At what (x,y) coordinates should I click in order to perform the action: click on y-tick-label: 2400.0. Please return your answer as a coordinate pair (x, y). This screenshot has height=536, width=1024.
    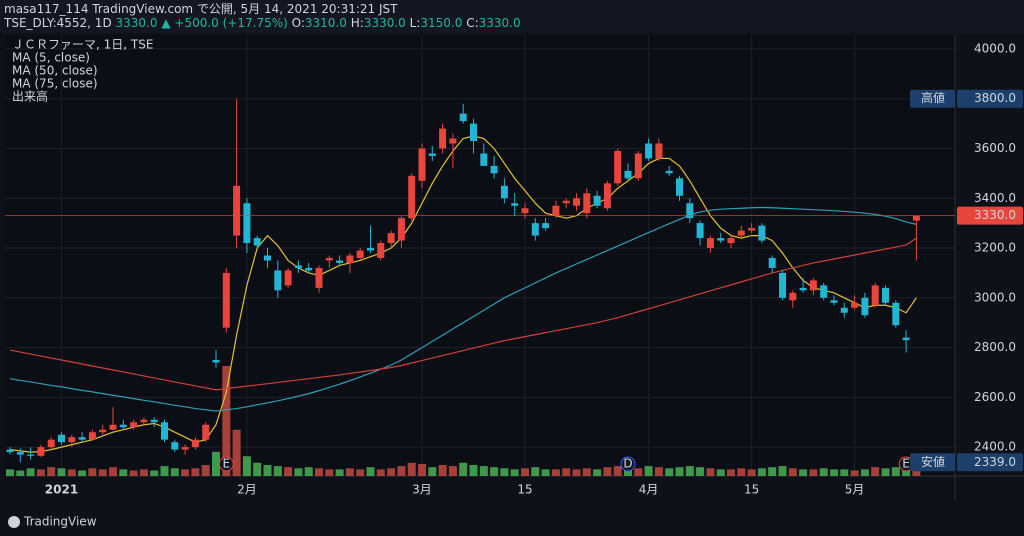
    Looking at the image, I should click on (995, 447).